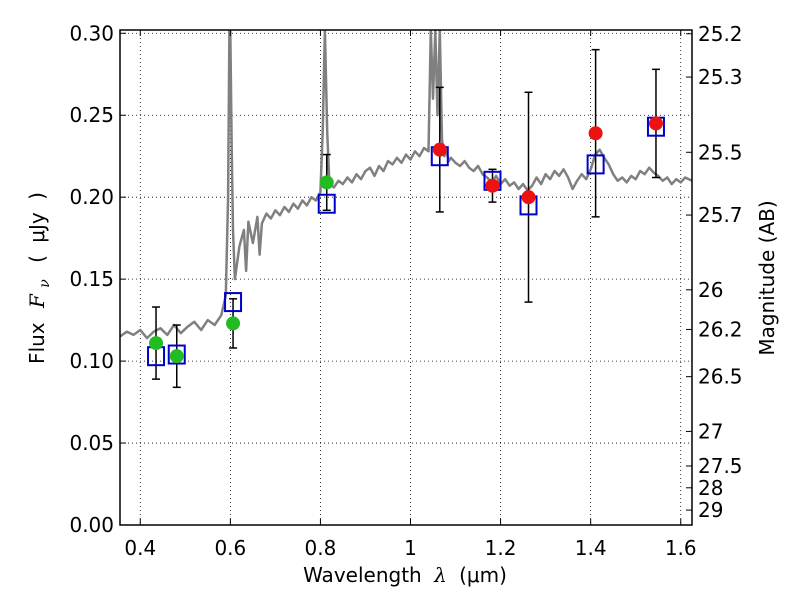  What do you see at coordinates (140, 548) in the screenshot?
I see `x-tick-label: 0.4` at bounding box center [140, 548].